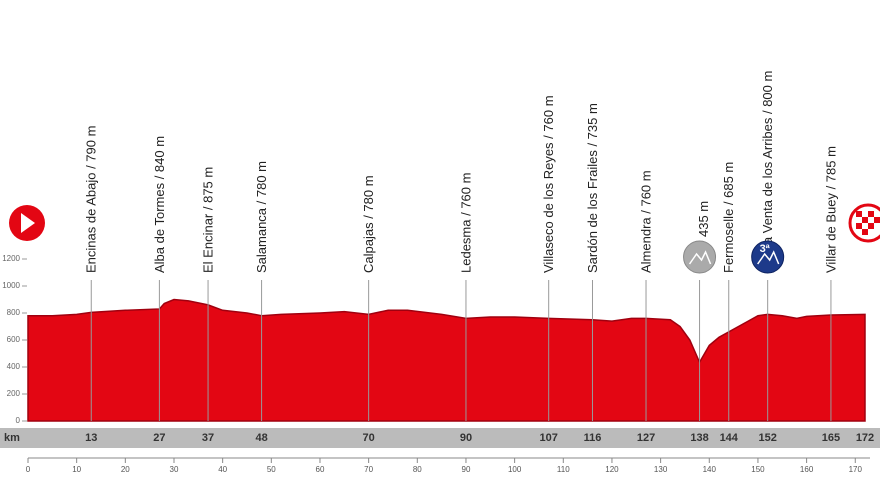 This screenshot has height=495, width=880. What do you see at coordinates (661, 469) in the screenshot?
I see `x-tick-label: 130` at bounding box center [661, 469].